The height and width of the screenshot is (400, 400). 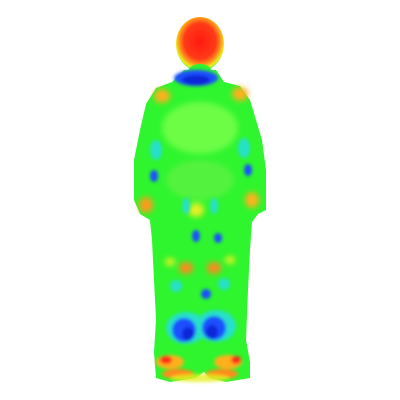 I want to click on warm-highlights, so click(x=199, y=180).